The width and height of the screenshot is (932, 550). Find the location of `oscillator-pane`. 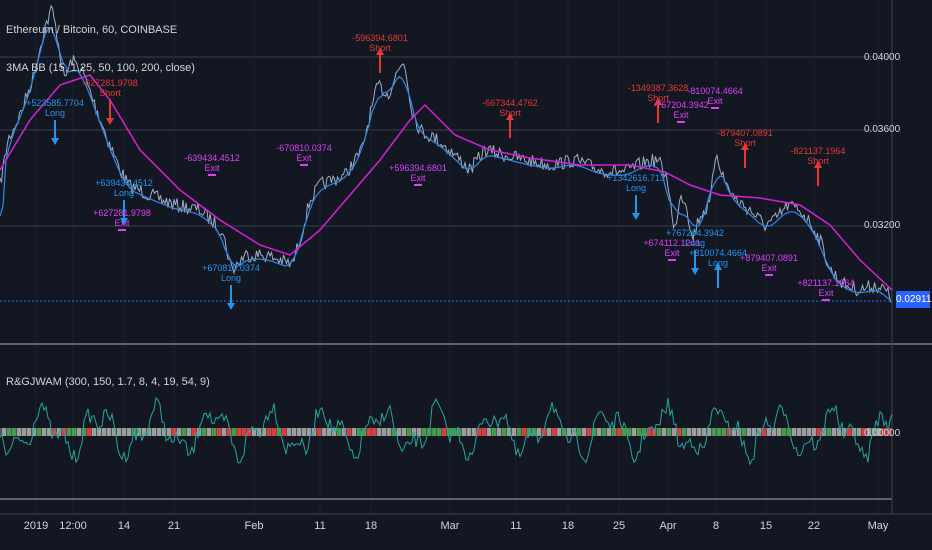

oscillator-pane is located at coordinates (446, 431).